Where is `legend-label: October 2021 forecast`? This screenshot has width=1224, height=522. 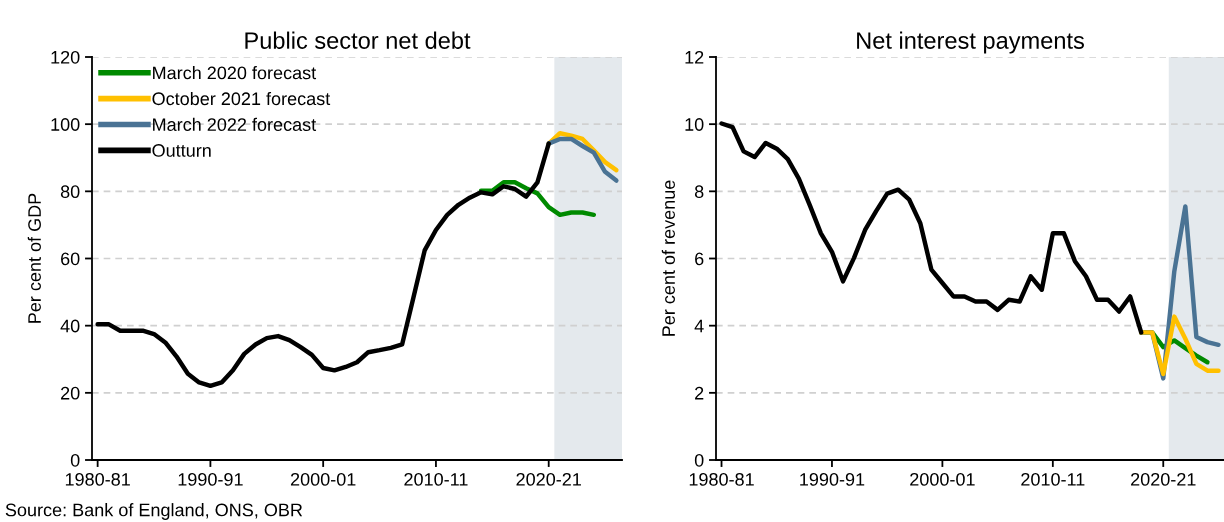 legend-label: October 2021 forecast is located at coordinates (241, 98).